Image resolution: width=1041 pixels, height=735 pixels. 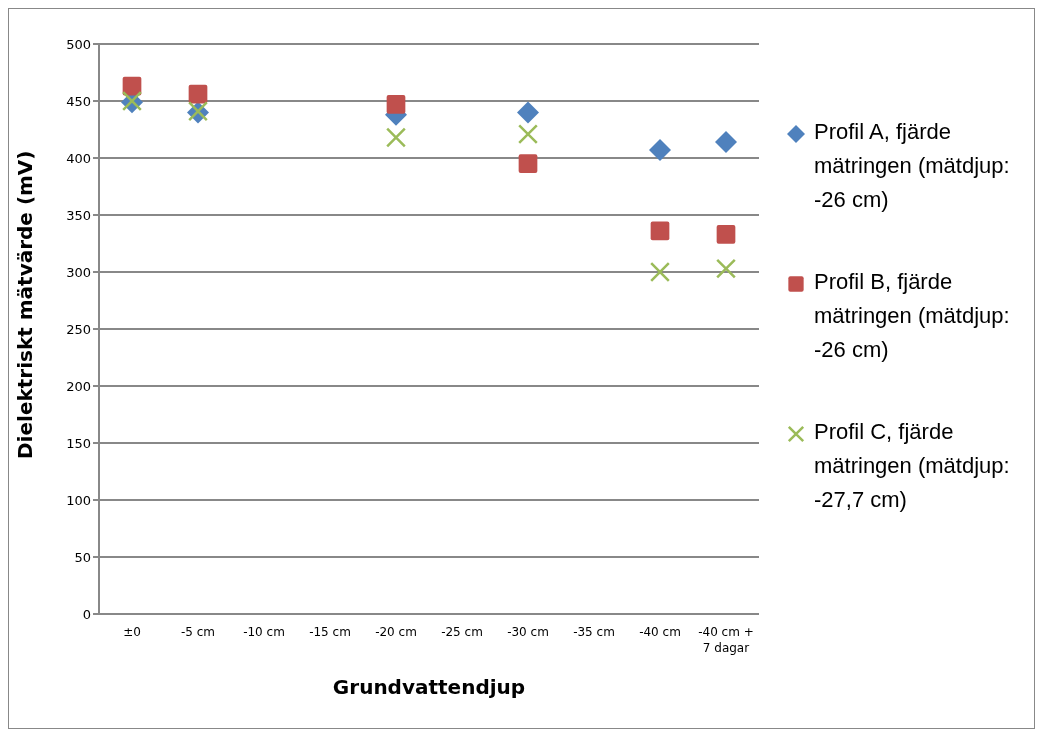 What do you see at coordinates (132, 632) in the screenshot?
I see `x-tick-label: ±0` at bounding box center [132, 632].